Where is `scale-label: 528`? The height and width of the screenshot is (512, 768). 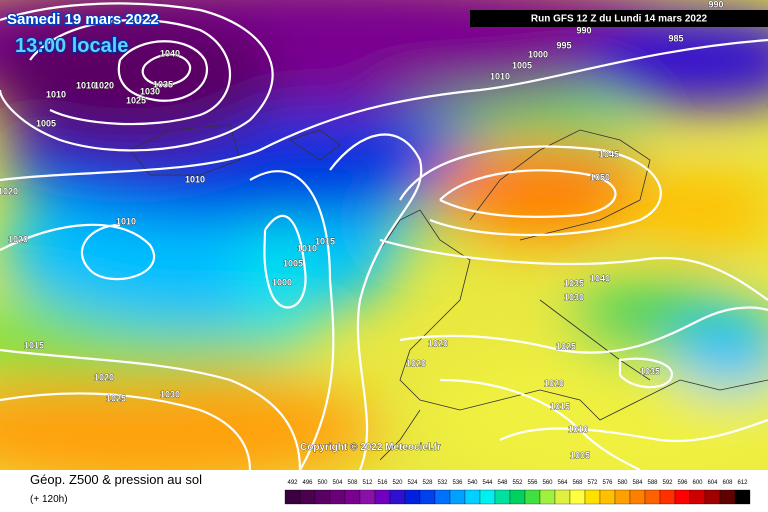
scale-label: 528 is located at coordinates (427, 483).